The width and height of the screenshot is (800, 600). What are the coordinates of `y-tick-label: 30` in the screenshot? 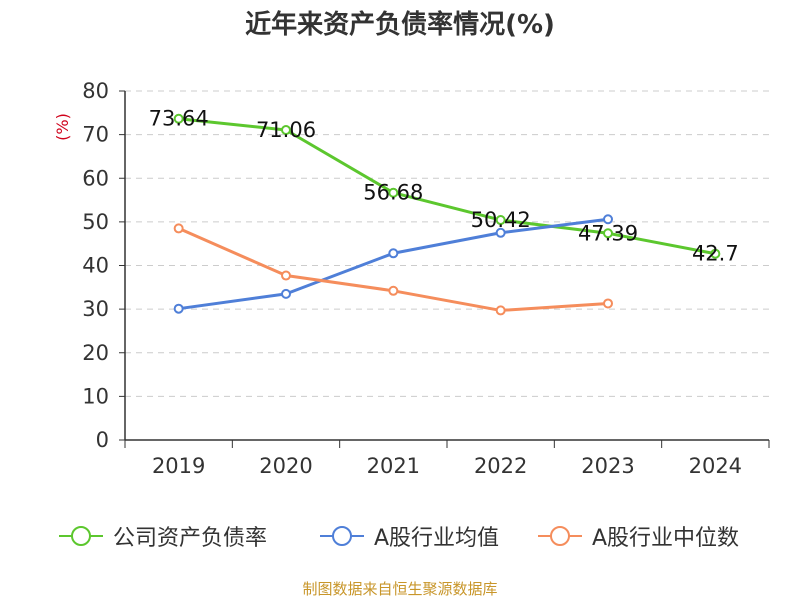 It's located at (95, 309).